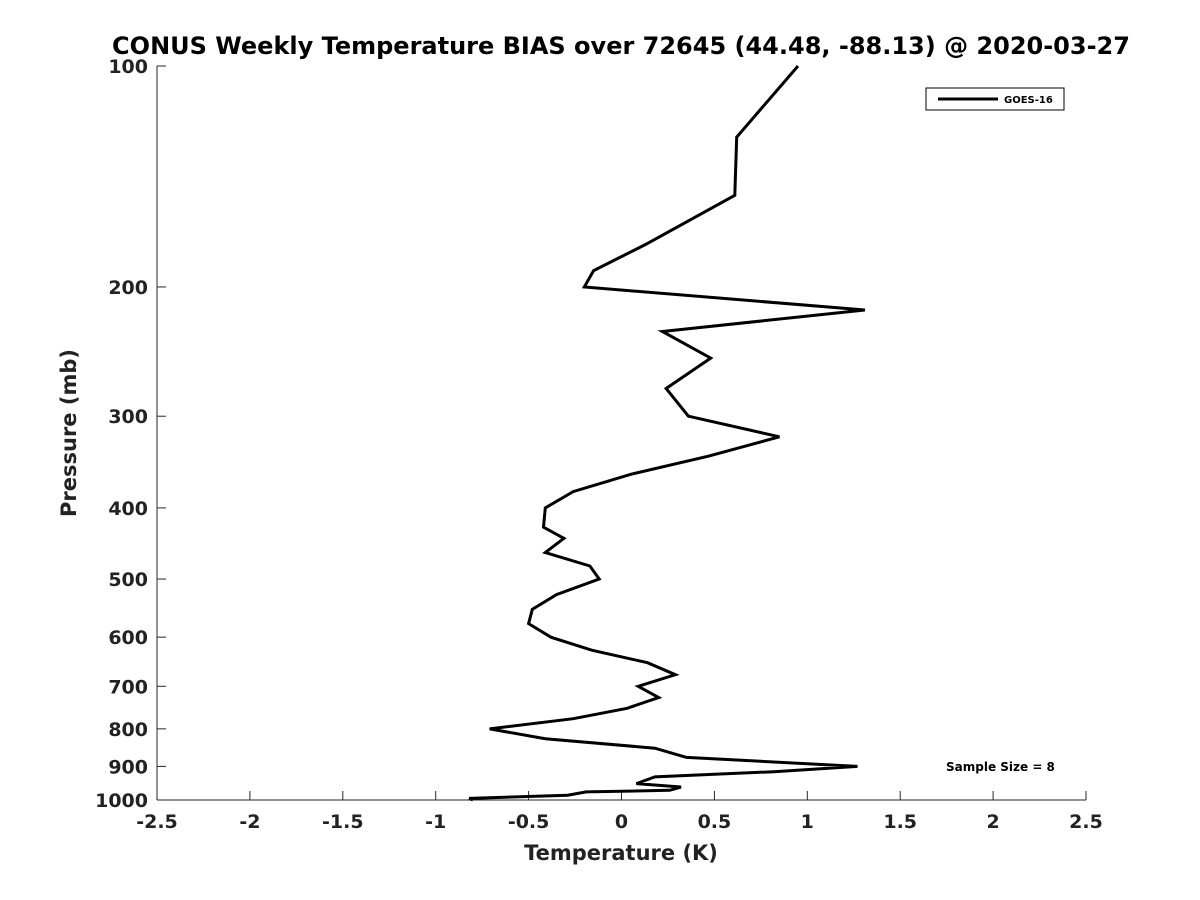 The height and width of the screenshot is (900, 1200). I want to click on x-tick-label: -1, so click(435, 822).